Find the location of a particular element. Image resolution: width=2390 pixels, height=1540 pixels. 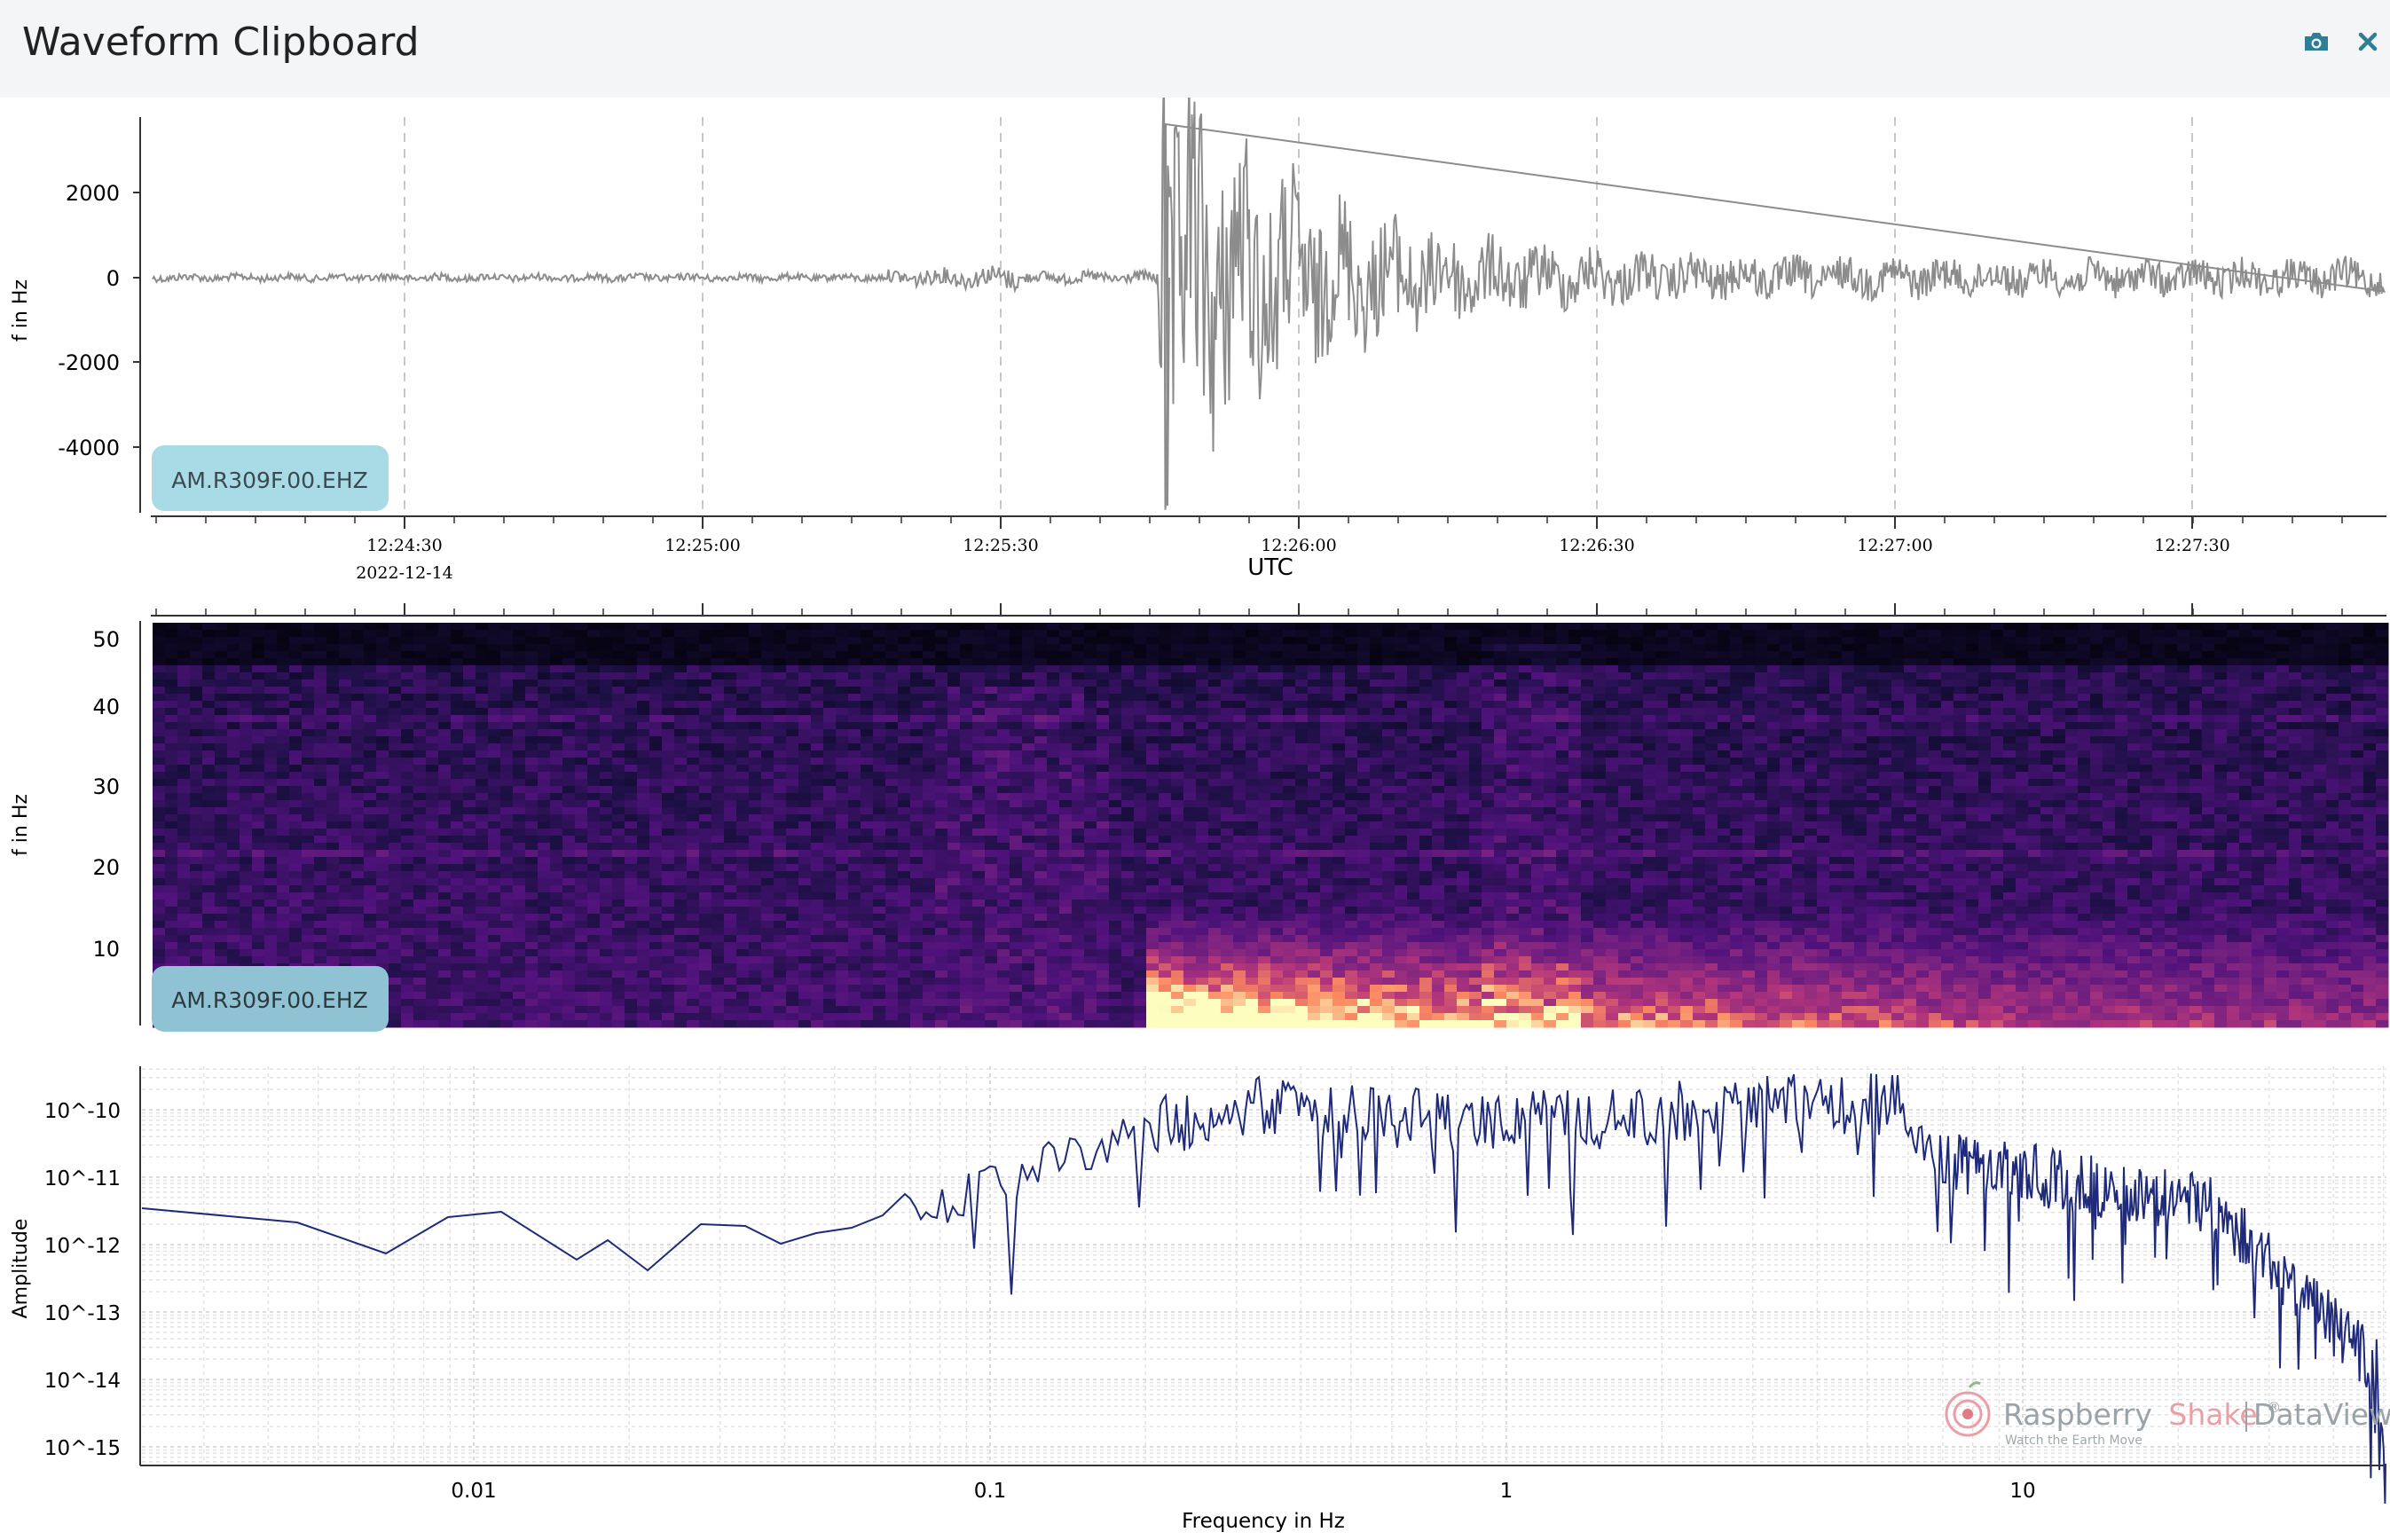

brand-tagline: Watch the Earth Move is located at coordinates (2073, 1441).